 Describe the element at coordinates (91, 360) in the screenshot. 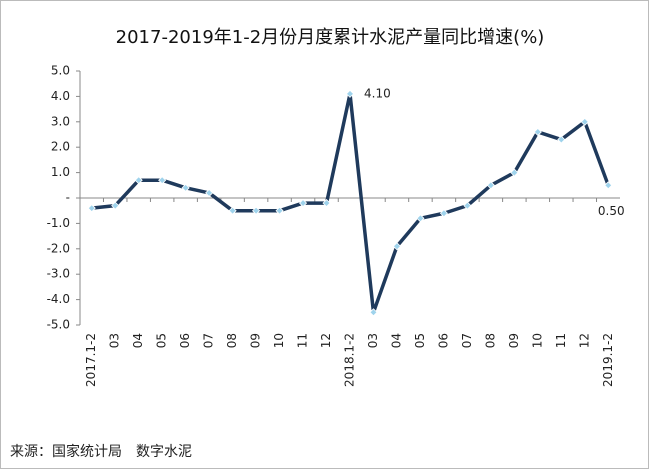

I see `x-tick-label: 2017.1-2` at that location.